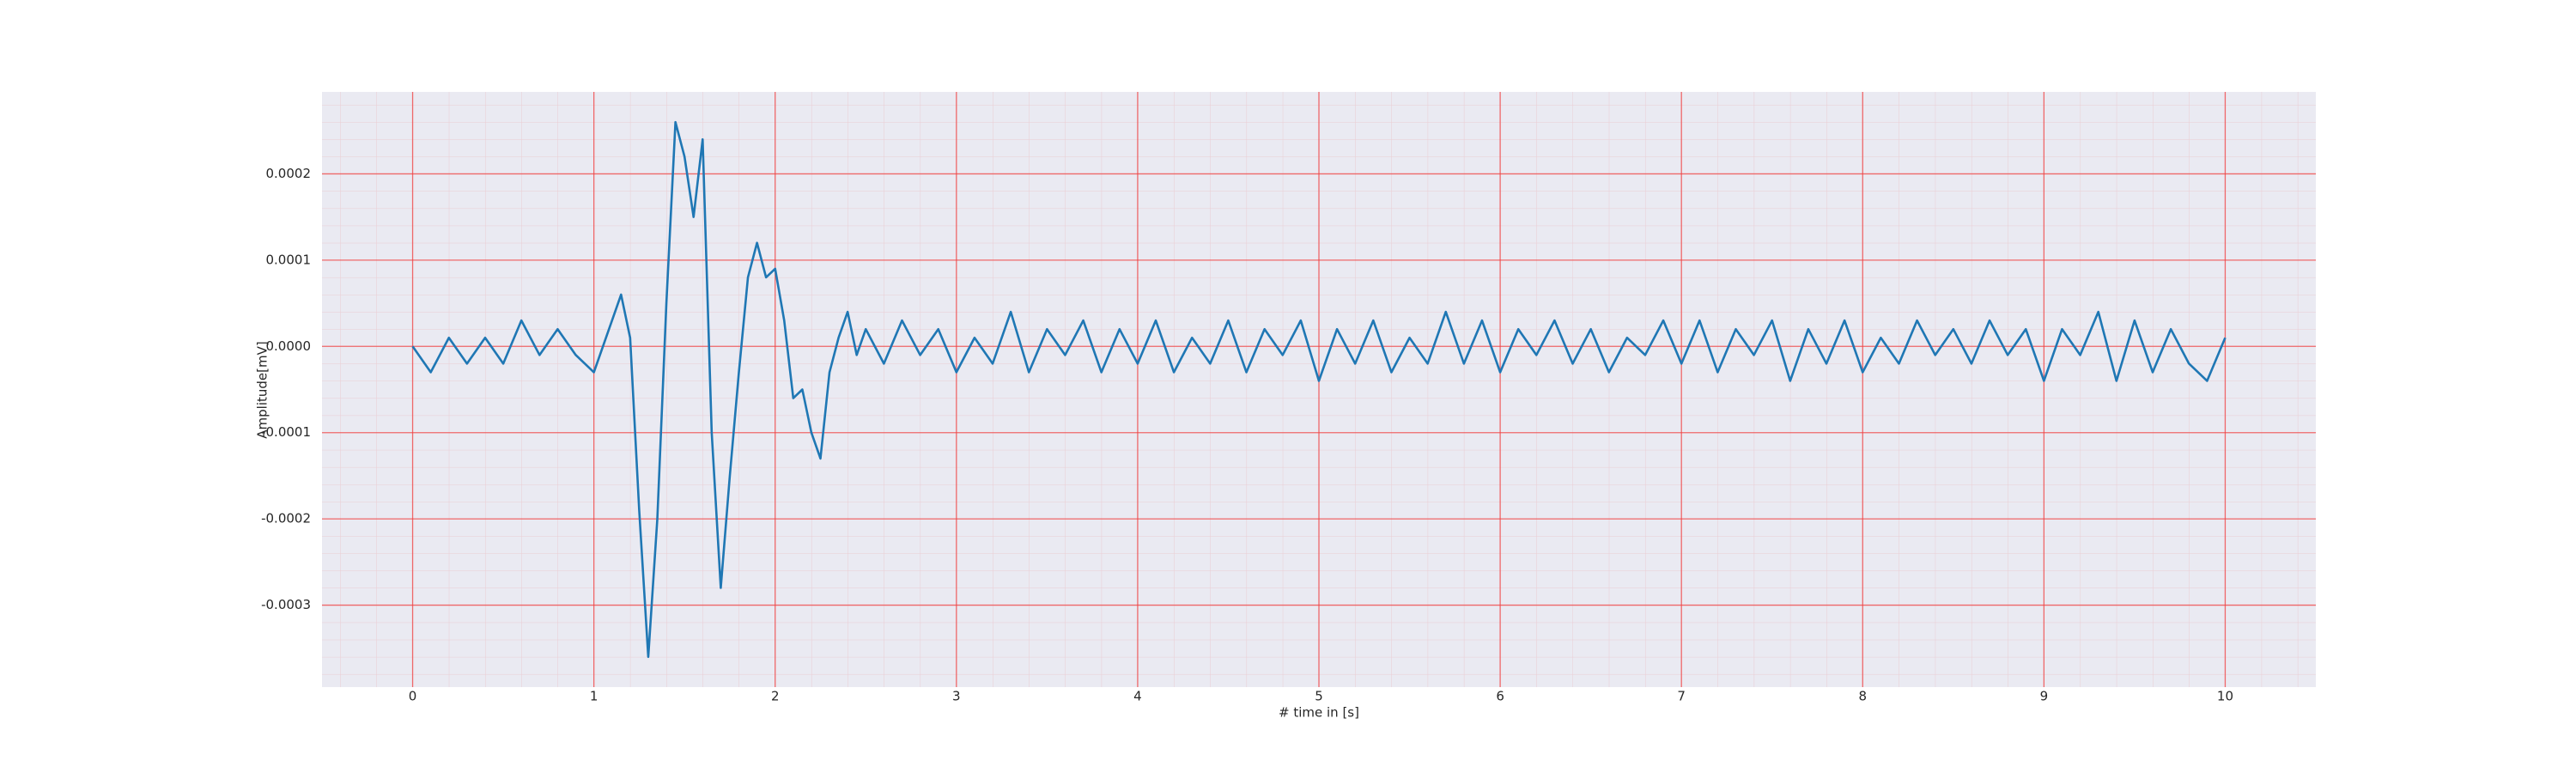 This screenshot has width=2576, height=773. Describe the element at coordinates (286, 604) in the screenshot. I see `y-tick-label: -0.0003` at that location.